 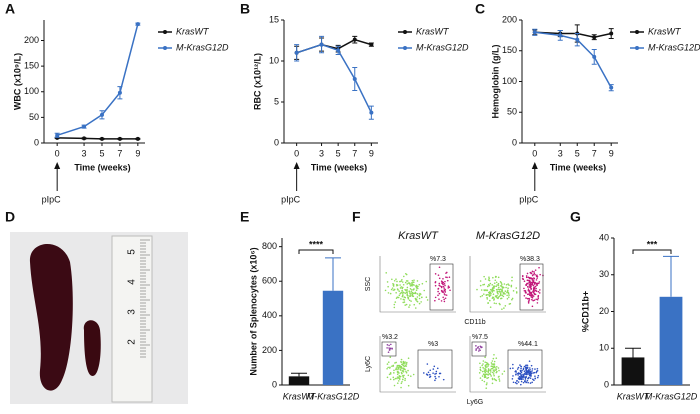 I want to click on column-header: KrasWT, so click(x=418, y=236).